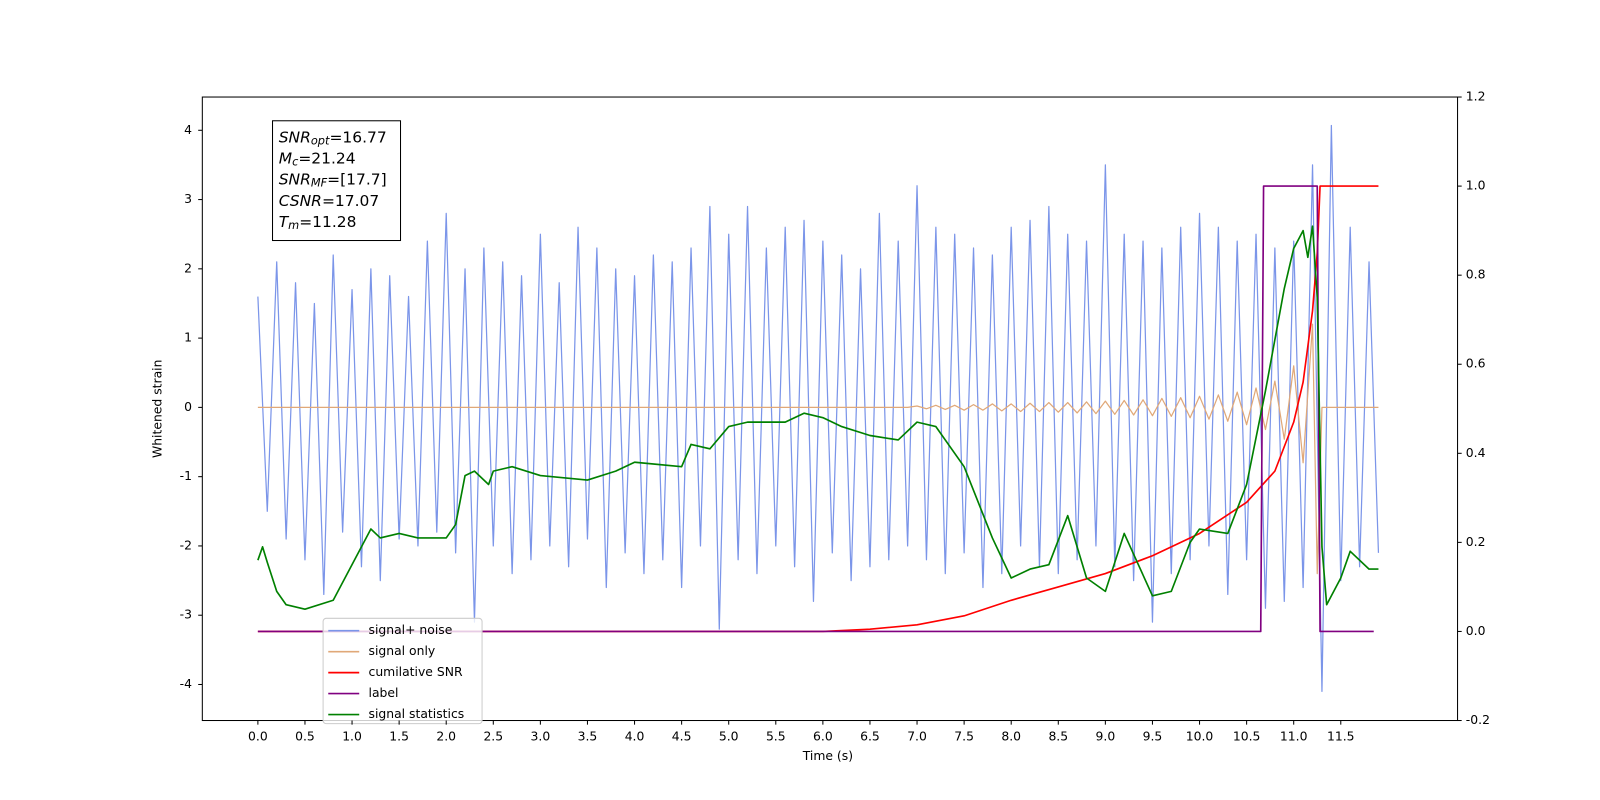 Image resolution: width=1600 pixels, height=800 pixels. I want to click on annotation-value: =11.28, so click(327, 221).